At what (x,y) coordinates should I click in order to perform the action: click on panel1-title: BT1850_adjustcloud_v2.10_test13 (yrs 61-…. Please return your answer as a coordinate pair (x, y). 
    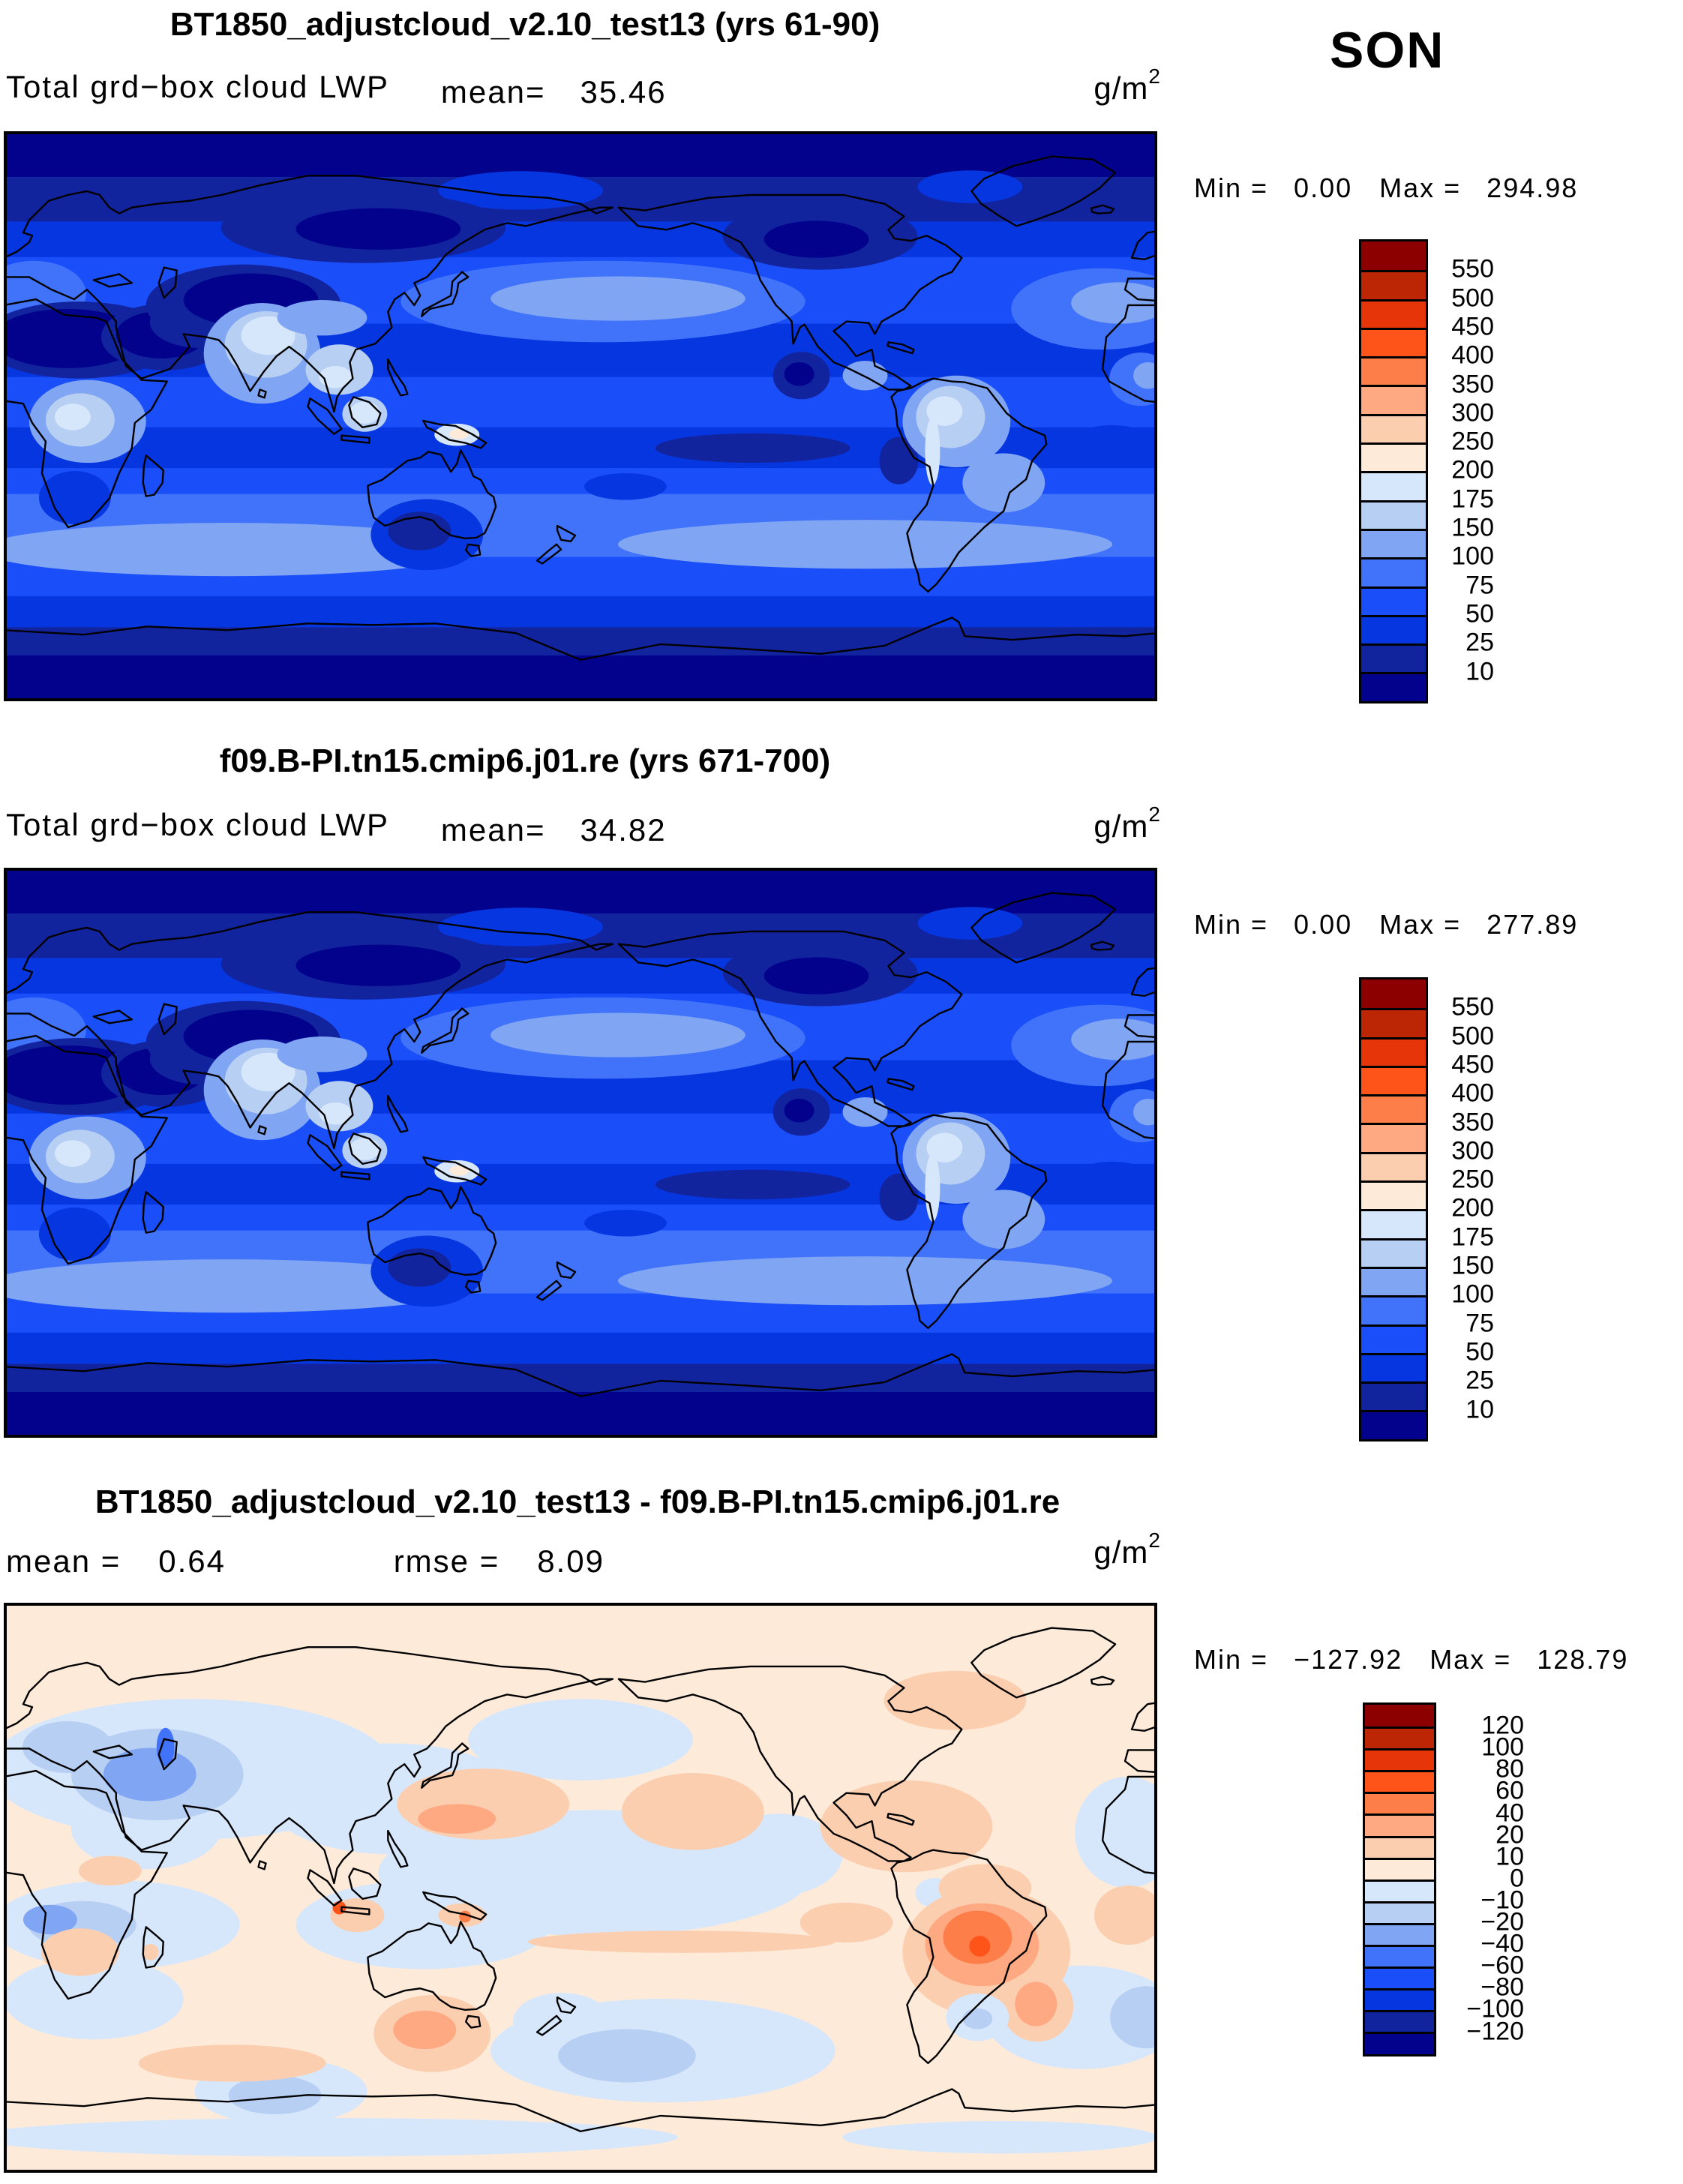
    Looking at the image, I should click on (525, 24).